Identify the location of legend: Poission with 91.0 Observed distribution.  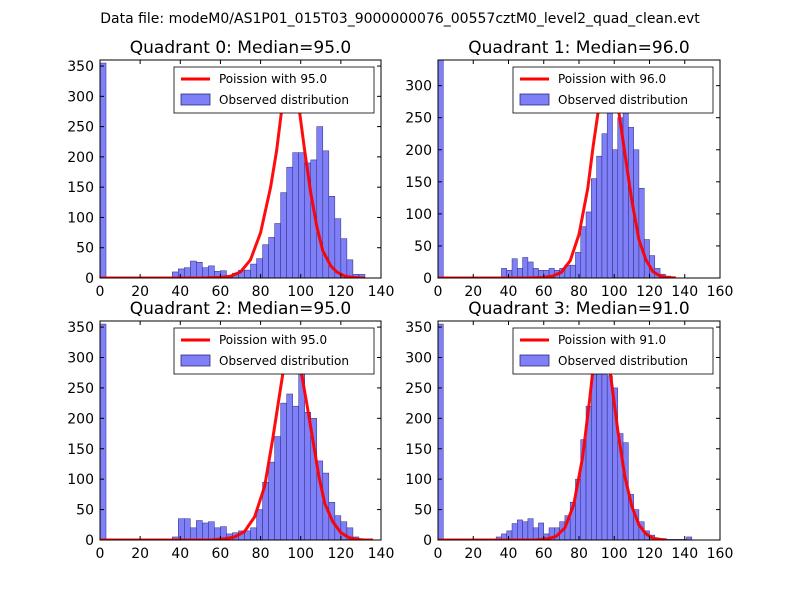
(613, 351).